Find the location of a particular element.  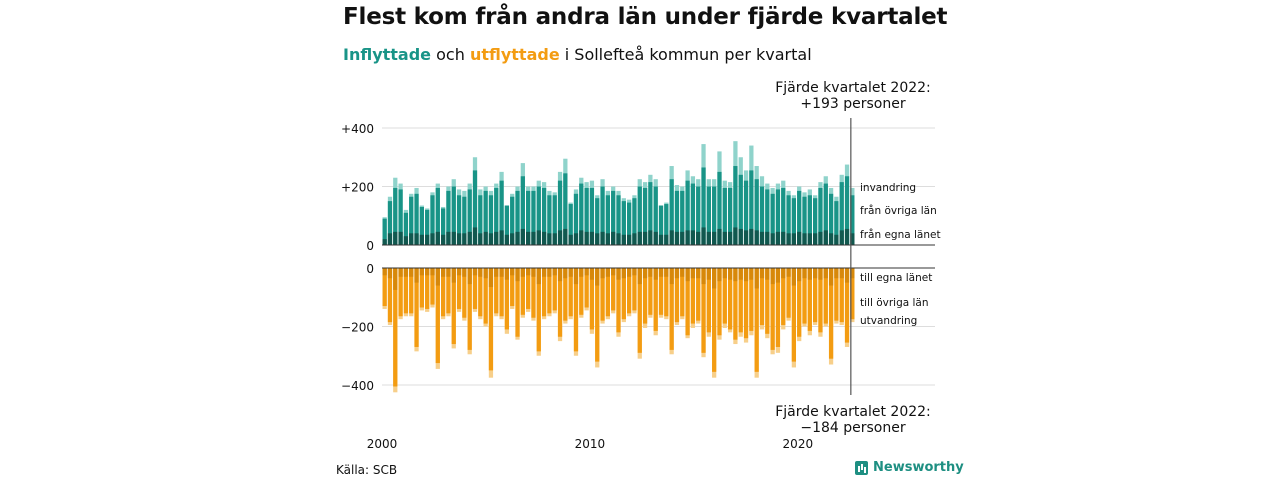

subtitle-connector: och is located at coordinates (450, 54).